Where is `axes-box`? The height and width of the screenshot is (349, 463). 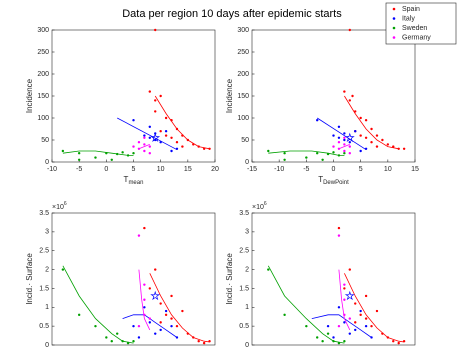 axes-box is located at coordinates (333, 279).